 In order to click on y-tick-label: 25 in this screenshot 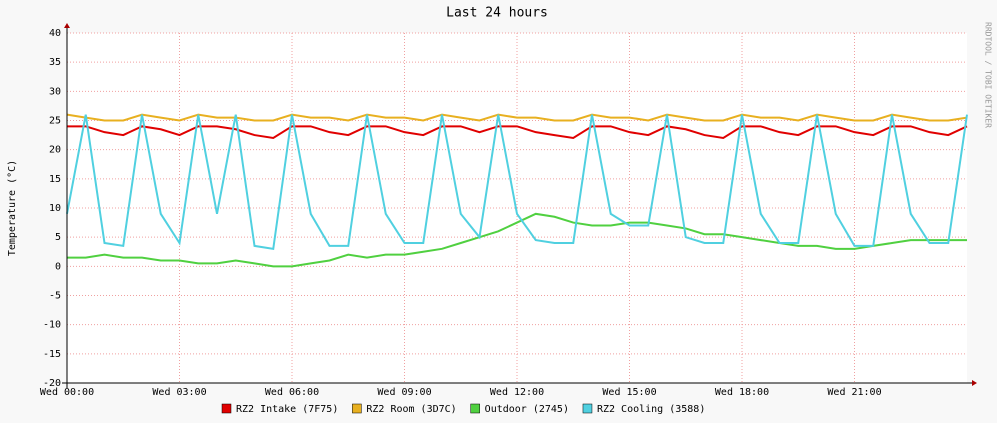, I will do `click(55, 121)`.